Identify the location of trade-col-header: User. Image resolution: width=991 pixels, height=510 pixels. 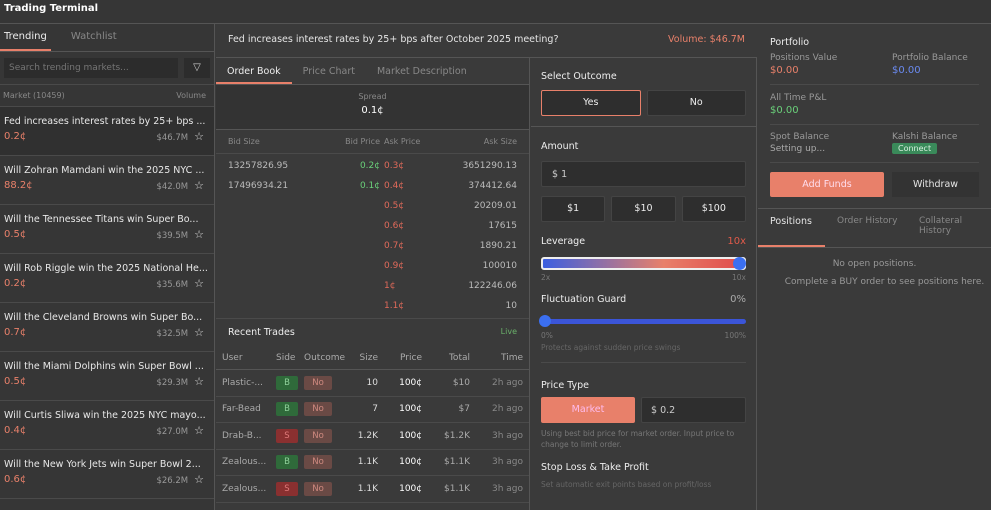
(232, 357).